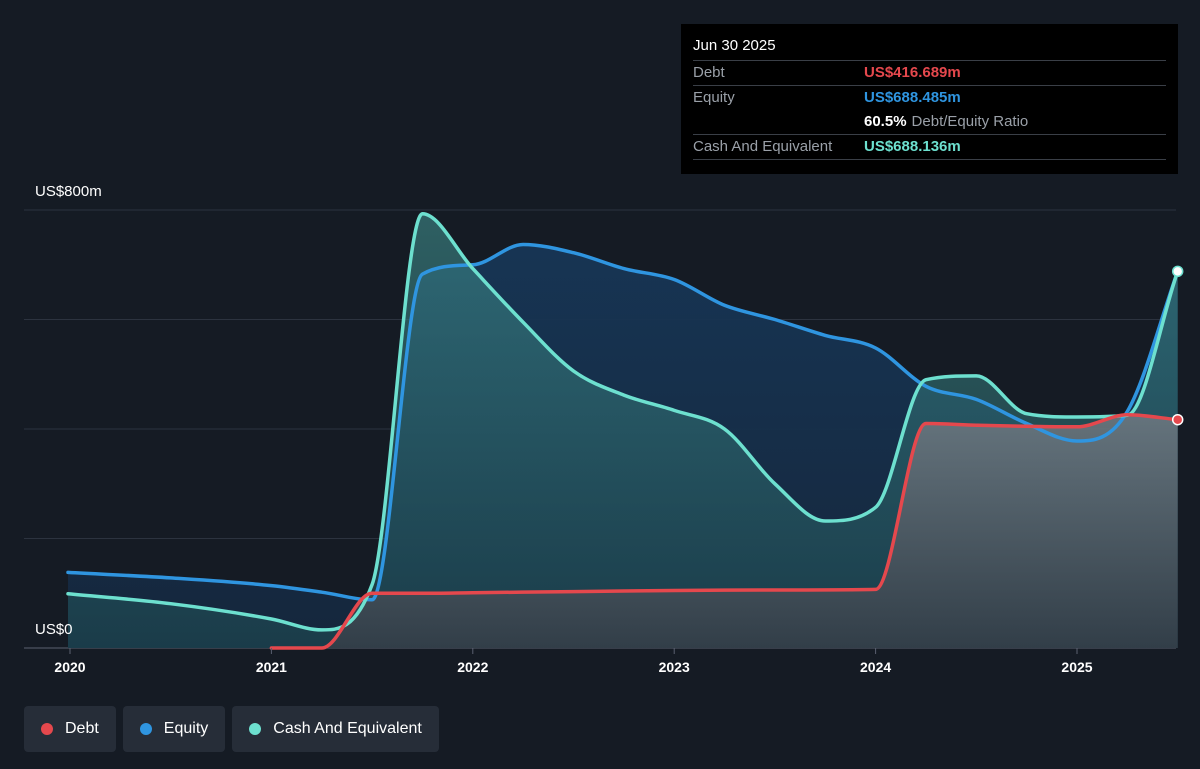 The height and width of the screenshot is (769, 1200). I want to click on legend-item-debt: Debt, so click(70, 729).